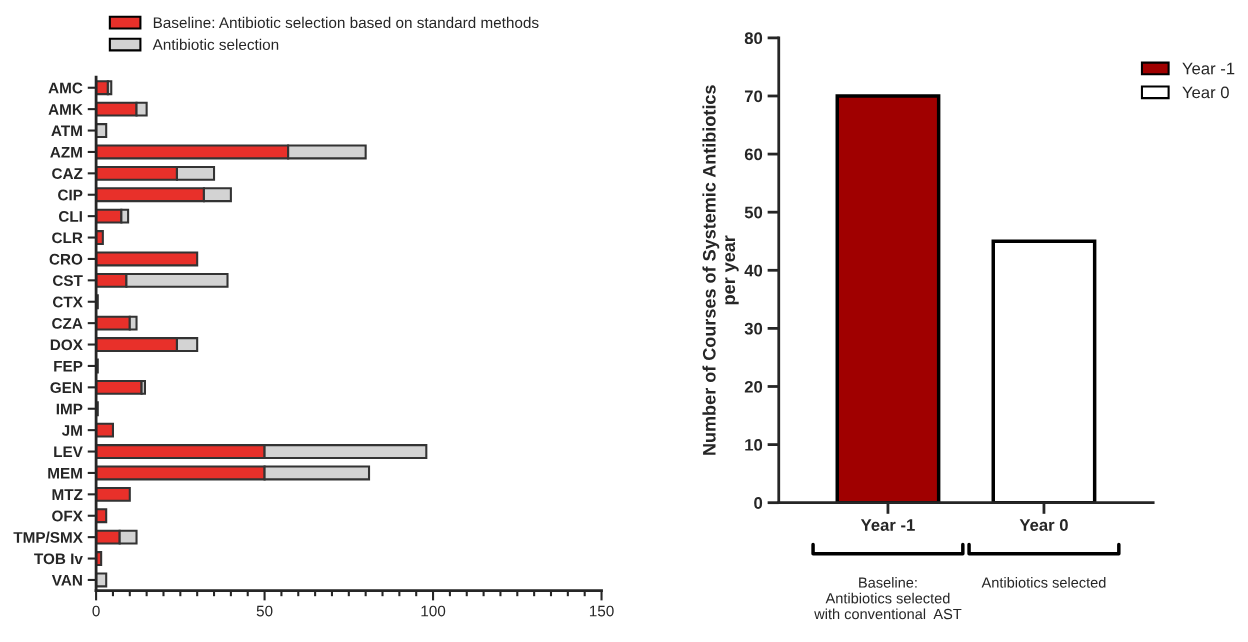  What do you see at coordinates (66, 388) in the screenshot?
I see `y-tick-label: GEN` at bounding box center [66, 388].